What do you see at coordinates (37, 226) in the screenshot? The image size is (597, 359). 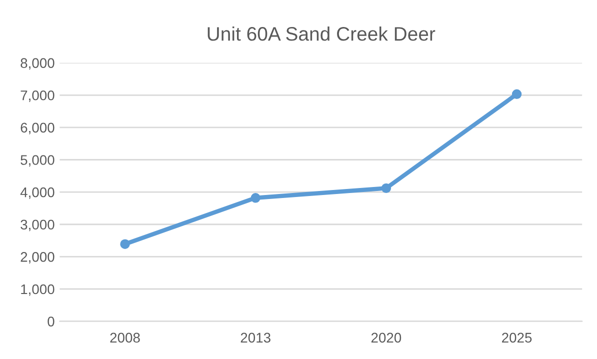 I see `y-tick-label: 3,000` at bounding box center [37, 226].